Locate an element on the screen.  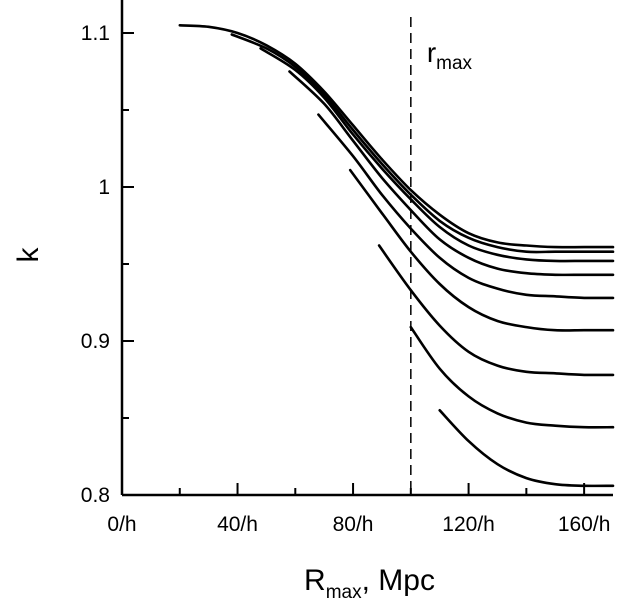
x-tick-label: 80/h is located at coordinates (353, 524).